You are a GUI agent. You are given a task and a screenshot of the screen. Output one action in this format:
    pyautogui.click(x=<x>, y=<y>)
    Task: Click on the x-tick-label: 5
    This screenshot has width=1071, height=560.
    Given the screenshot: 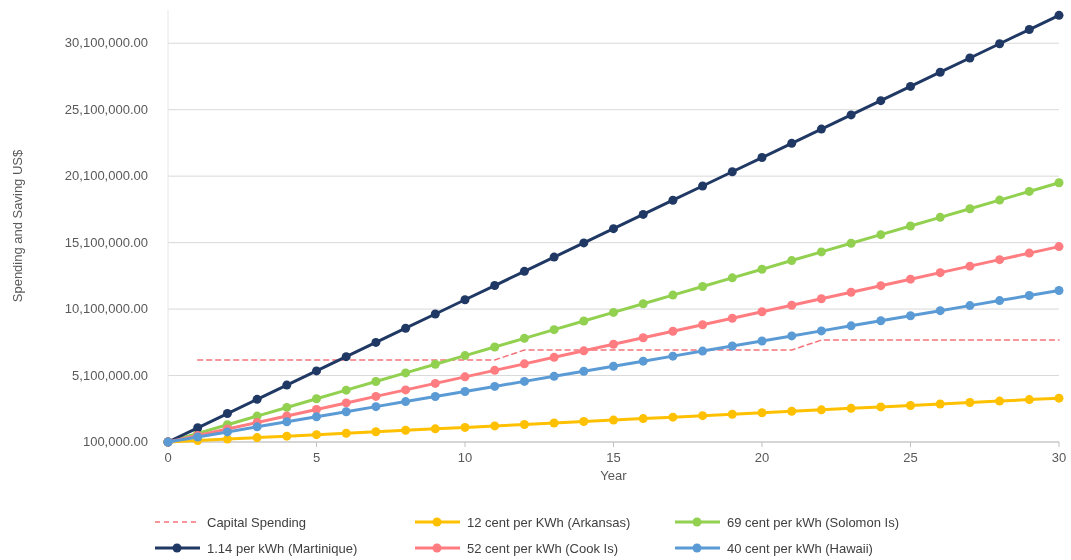 What is the action you would take?
    pyautogui.click(x=316, y=457)
    